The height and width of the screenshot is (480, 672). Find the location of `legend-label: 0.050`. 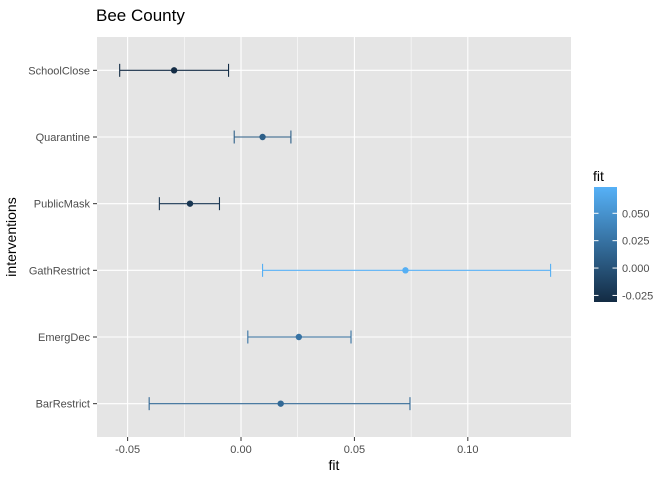

legend-label: 0.050 is located at coordinates (636, 214).